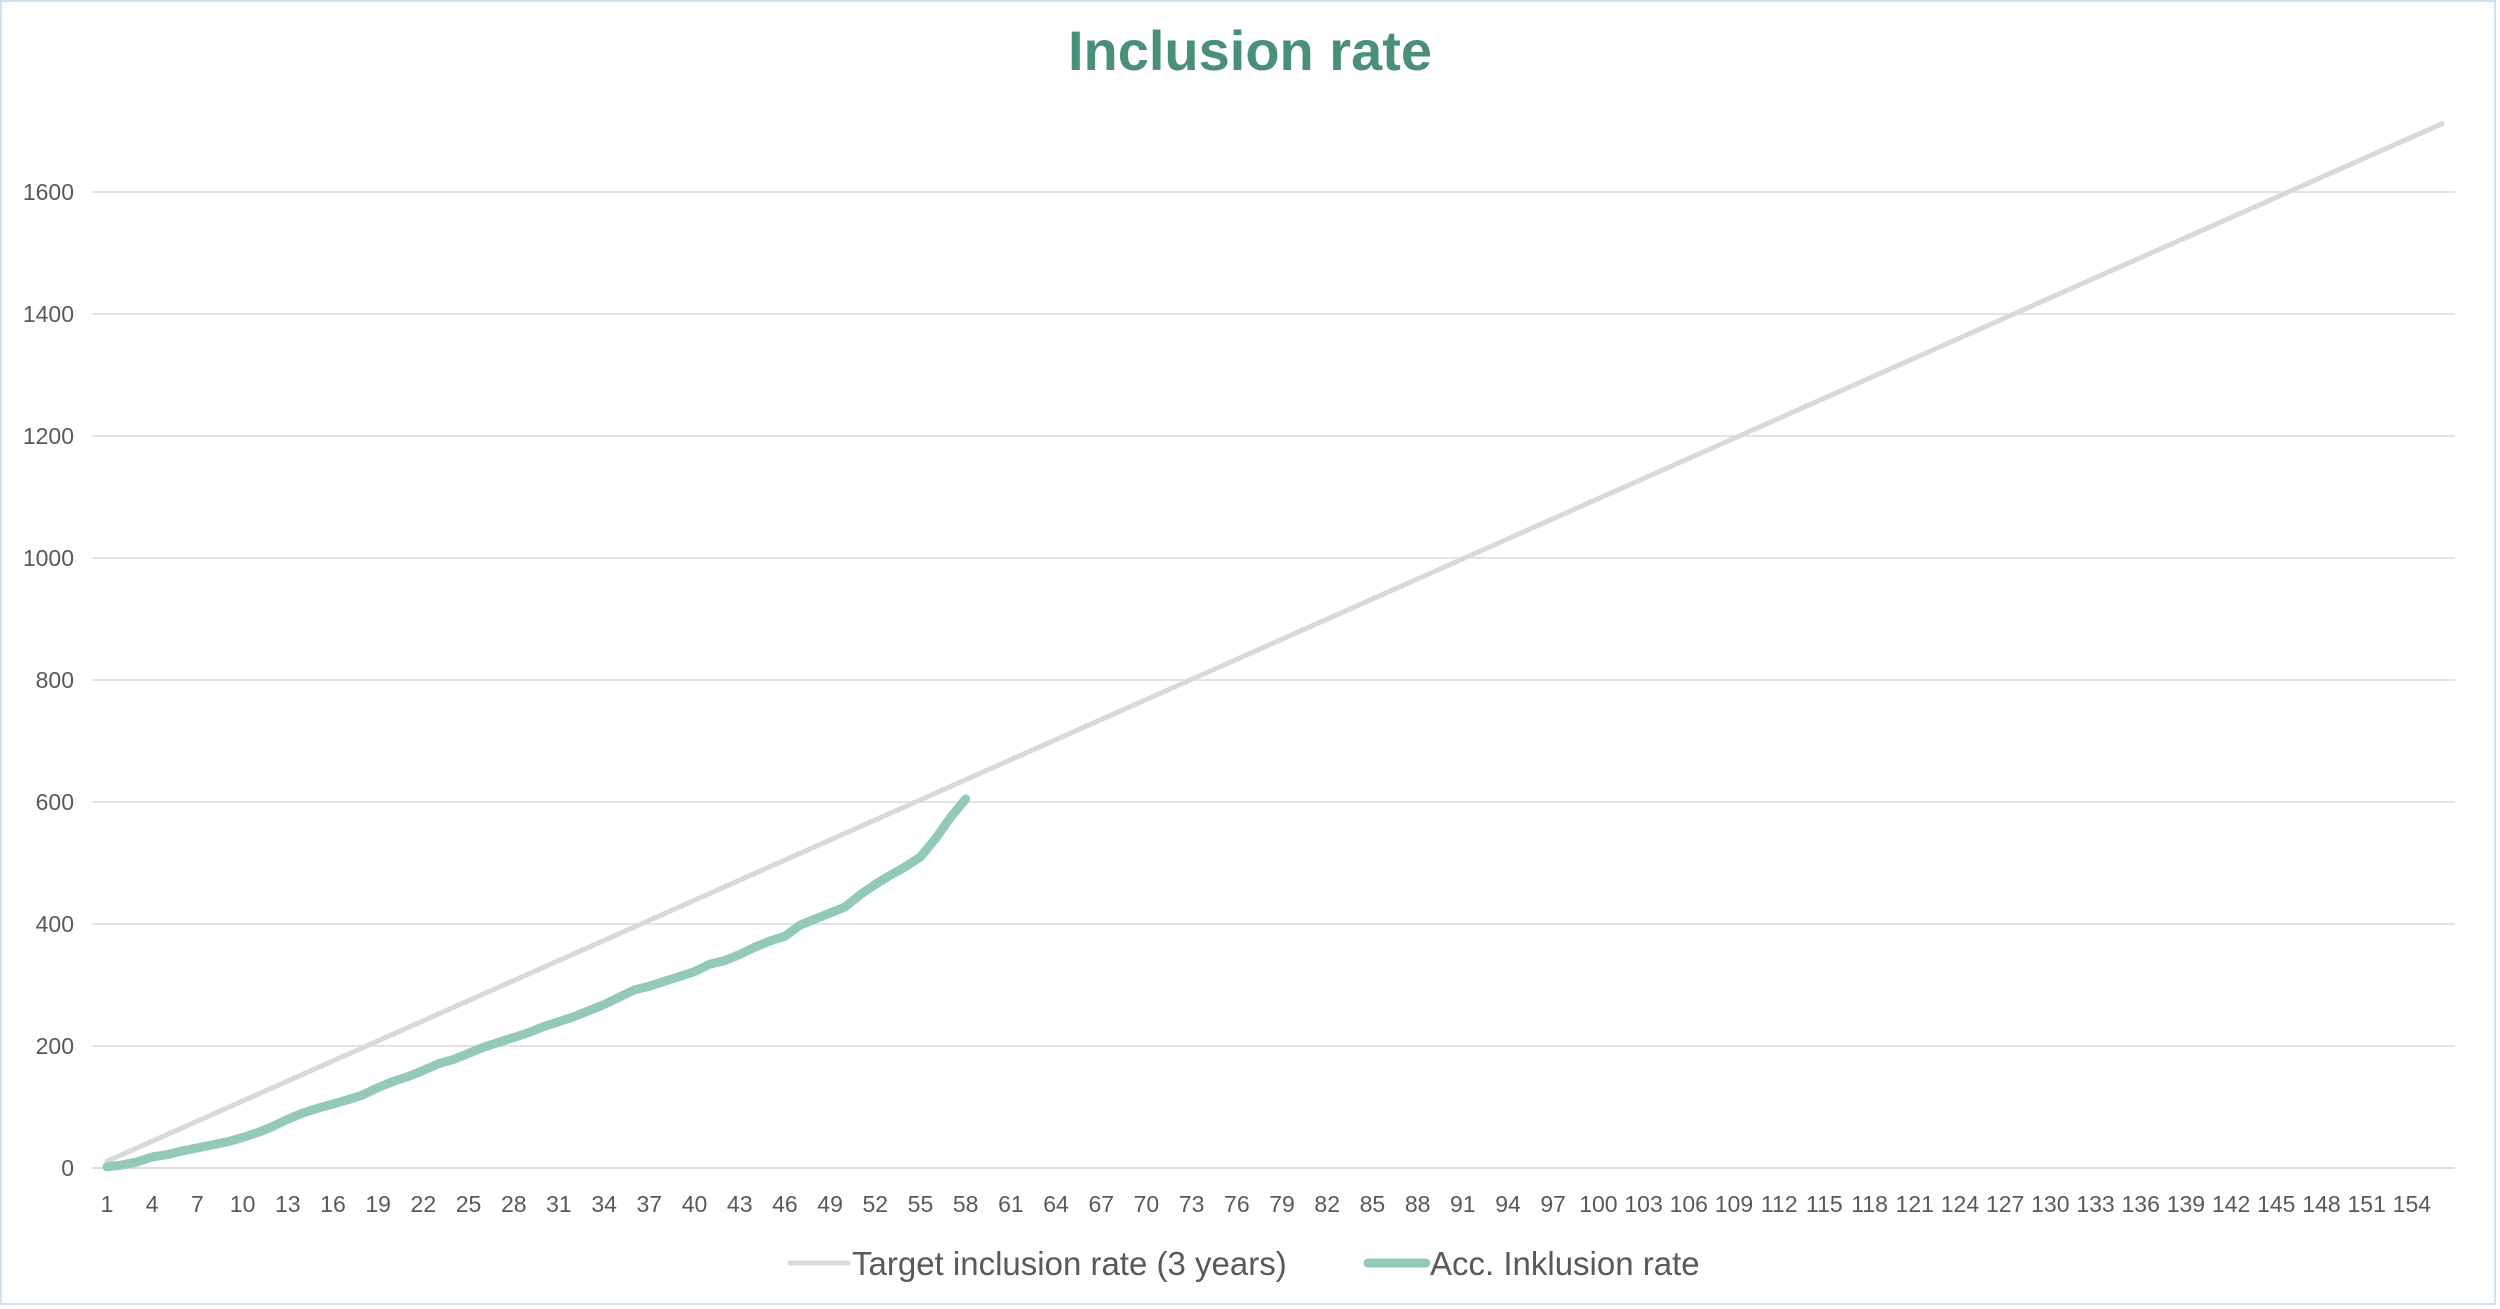 This screenshot has width=2500, height=1309. What do you see at coordinates (378, 1204) in the screenshot?
I see `x-tick-label: 19` at bounding box center [378, 1204].